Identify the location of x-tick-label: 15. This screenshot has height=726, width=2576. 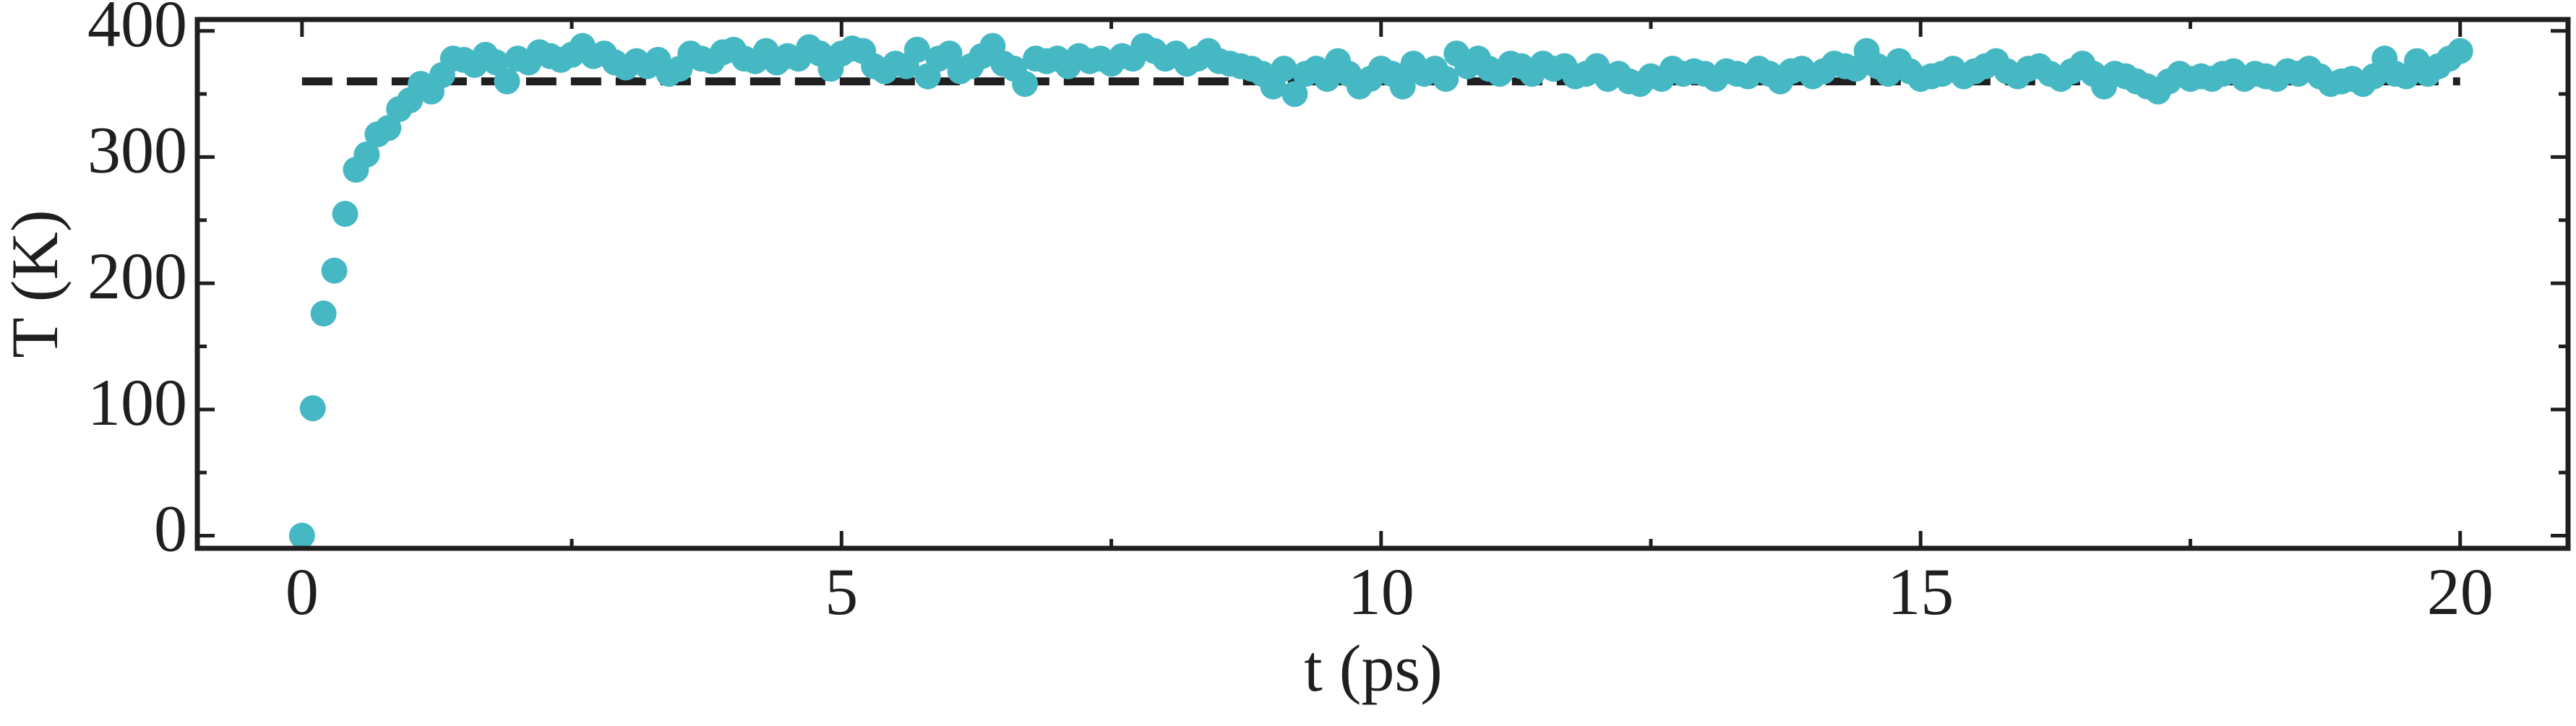
(1921, 591).